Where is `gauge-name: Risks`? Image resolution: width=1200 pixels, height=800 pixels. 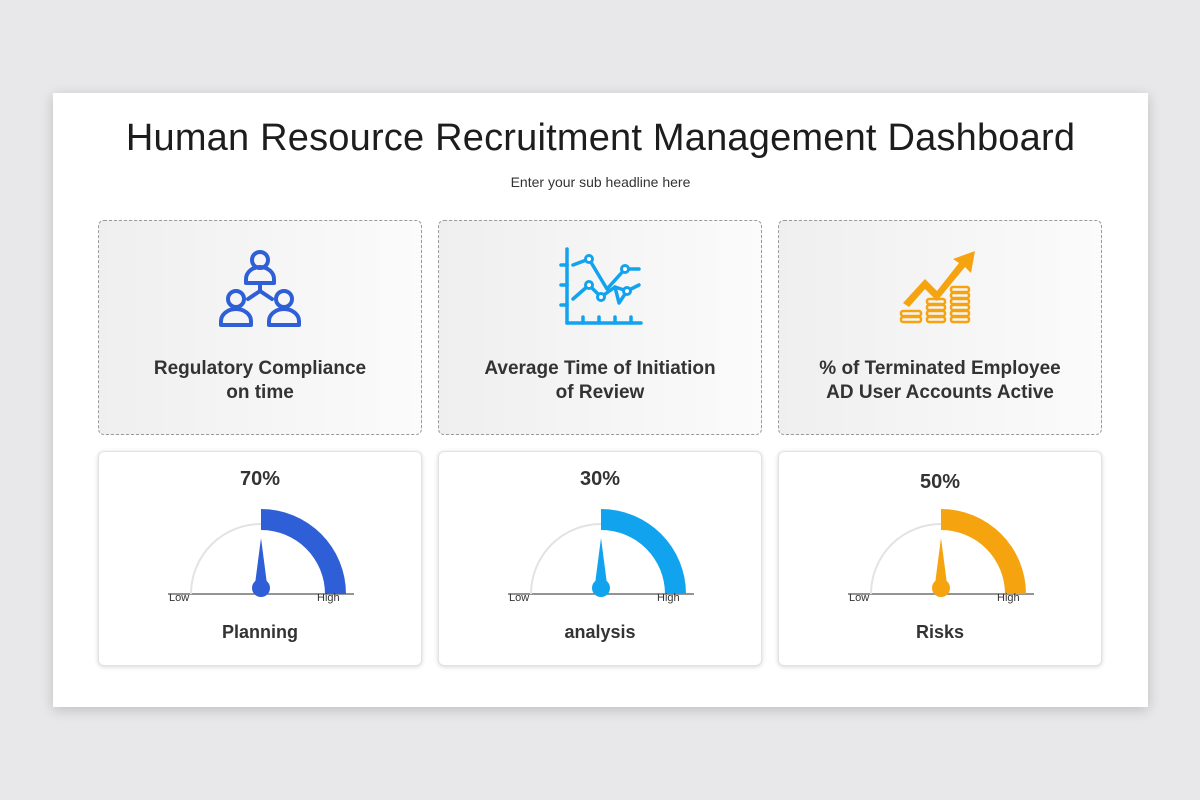
gauge-name: Risks is located at coordinates (940, 632).